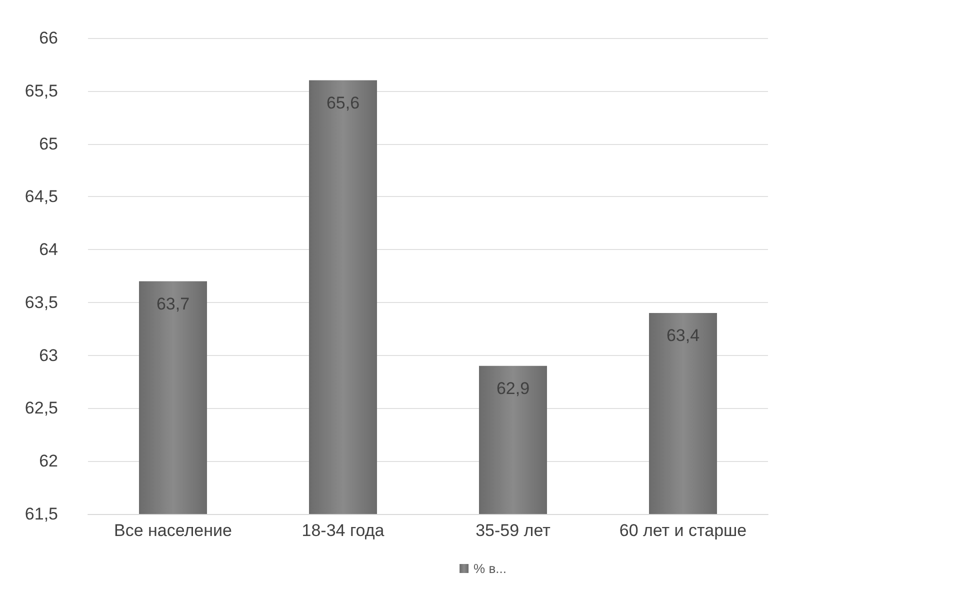 The width and height of the screenshot is (966, 592). I want to click on data-label: 62,9, so click(513, 388).